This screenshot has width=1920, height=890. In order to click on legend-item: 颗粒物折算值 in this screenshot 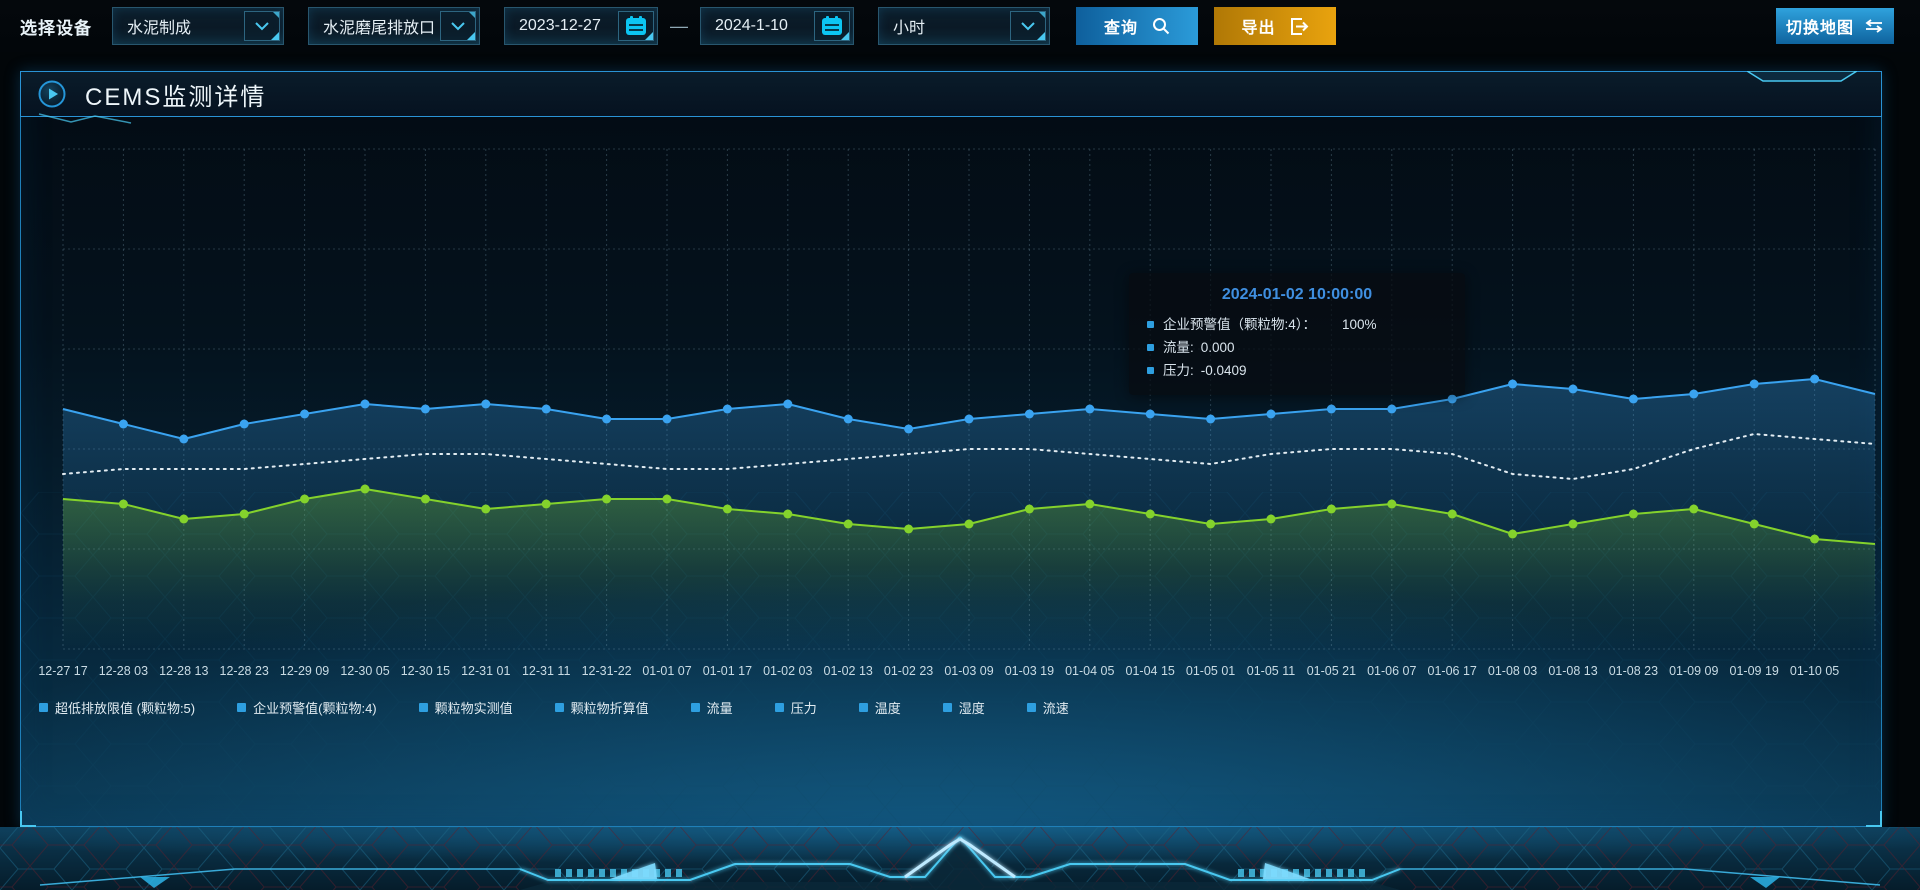, I will do `click(601, 707)`.